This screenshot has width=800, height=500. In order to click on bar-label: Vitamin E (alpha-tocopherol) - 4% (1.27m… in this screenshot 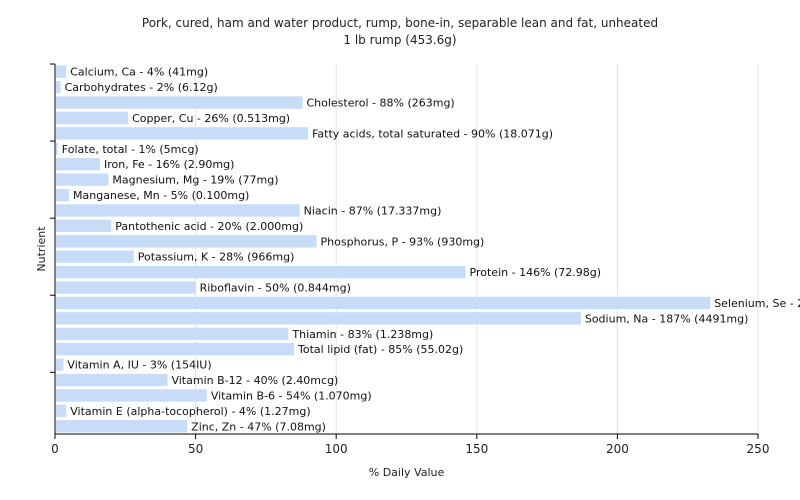, I will do `click(190, 411)`.